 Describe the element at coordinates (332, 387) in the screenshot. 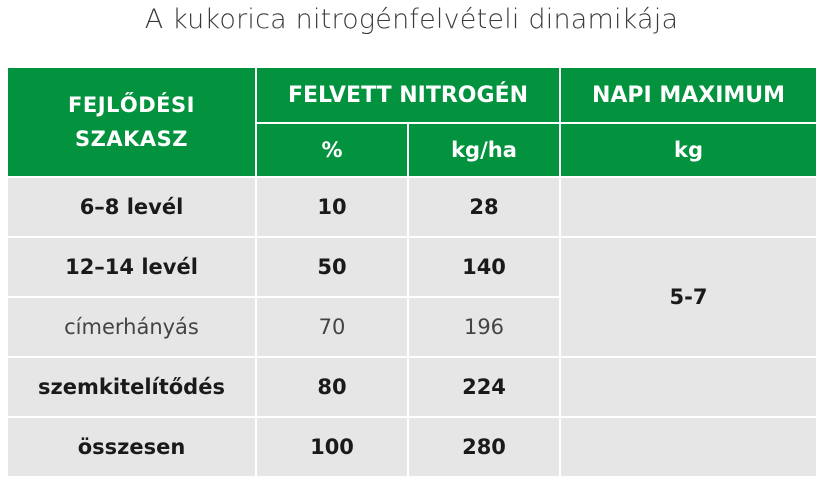

I see `row-percent: 80` at that location.